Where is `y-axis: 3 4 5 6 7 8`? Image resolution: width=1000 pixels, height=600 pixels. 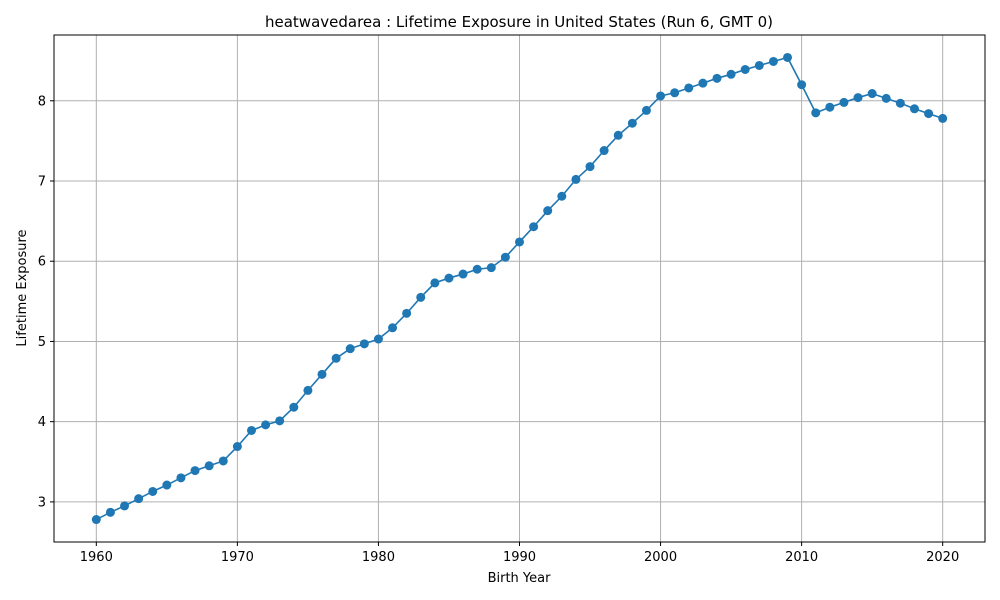
y-axis: 3 4 5 6 7 8 is located at coordinates (46, 302).